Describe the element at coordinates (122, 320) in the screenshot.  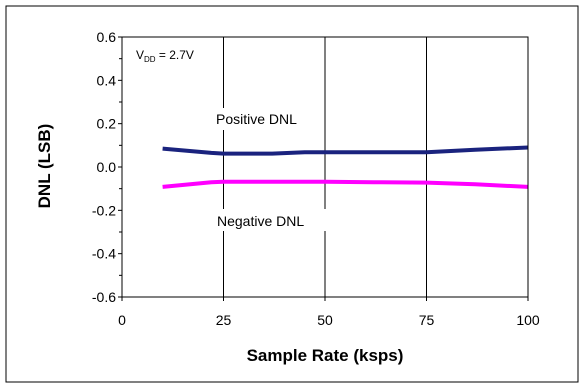
I see `x-tick-label: 0` at that location.